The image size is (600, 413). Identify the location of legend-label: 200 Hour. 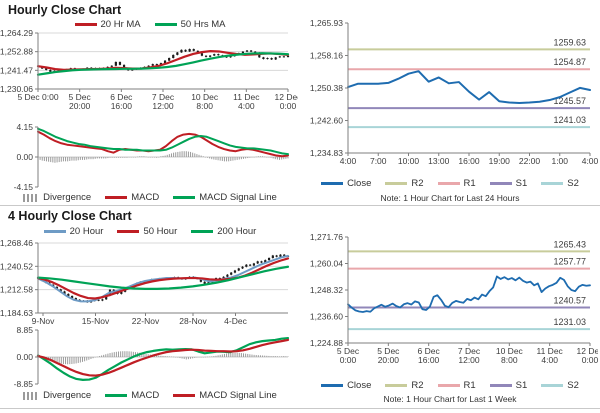
(237, 231).